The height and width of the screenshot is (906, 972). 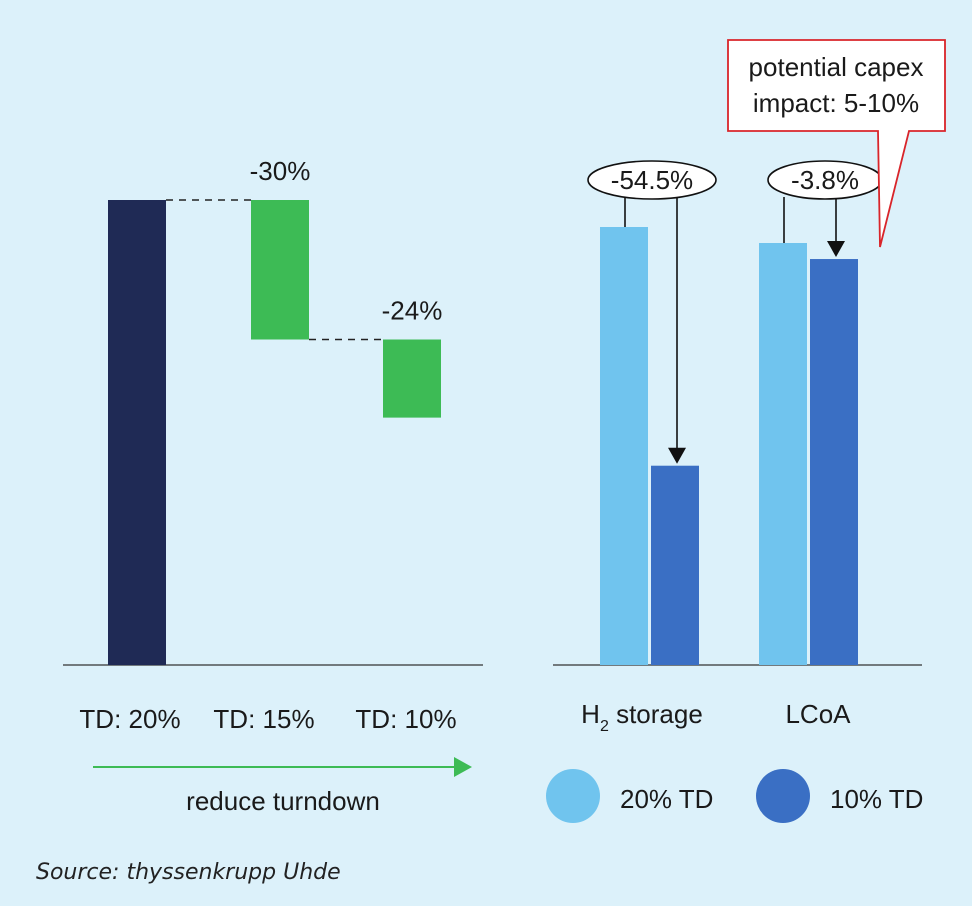 I want to click on legend-marker-10-td, so click(x=783, y=796).